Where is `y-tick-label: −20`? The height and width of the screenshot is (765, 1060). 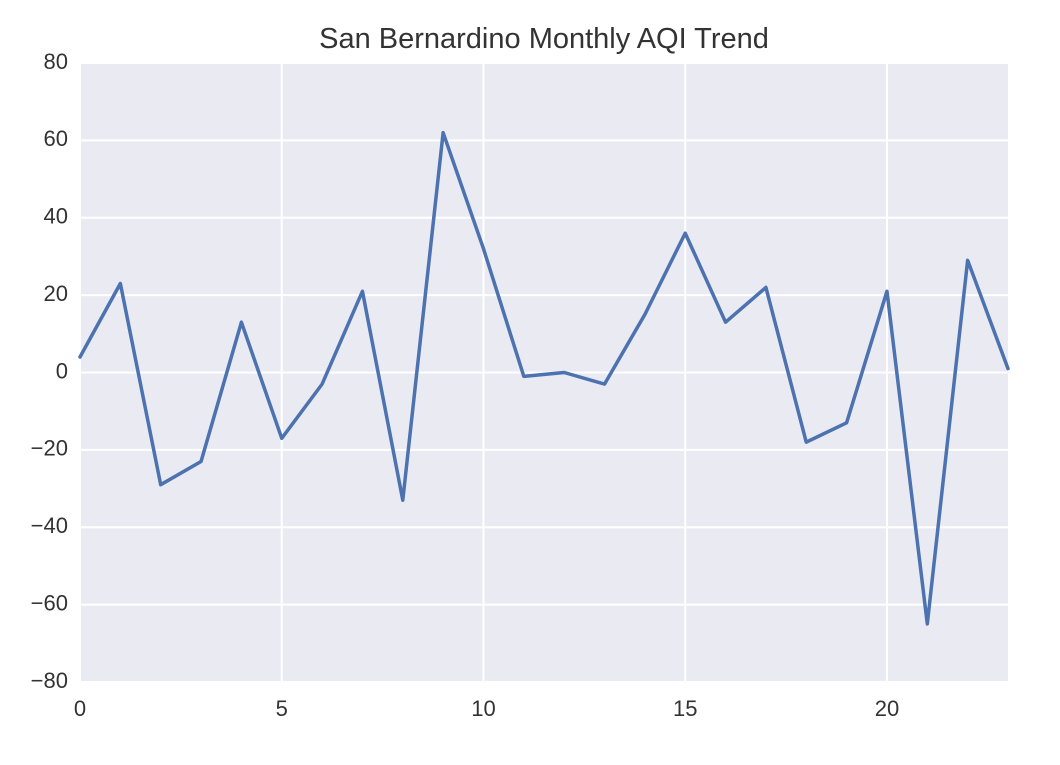 y-tick-label: −20 is located at coordinates (49, 448).